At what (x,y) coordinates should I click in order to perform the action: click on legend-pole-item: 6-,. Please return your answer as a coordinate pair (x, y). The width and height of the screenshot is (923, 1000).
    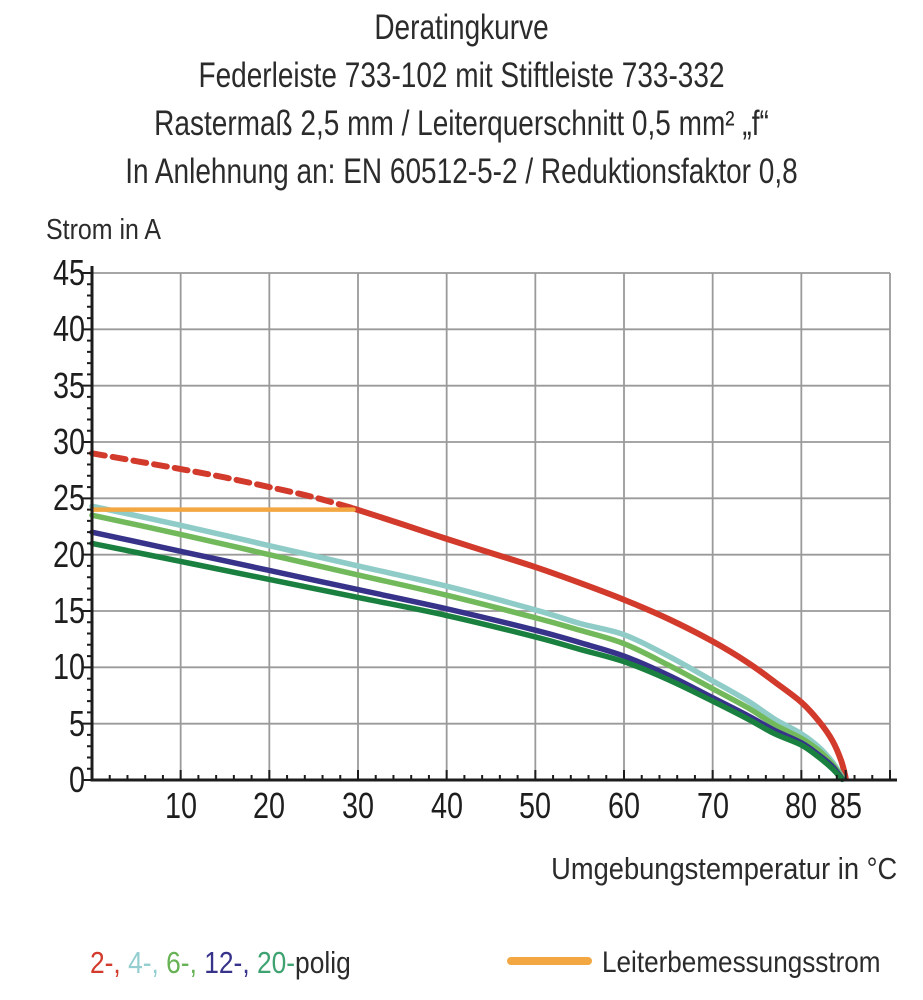
    Looking at the image, I should click on (185, 962).